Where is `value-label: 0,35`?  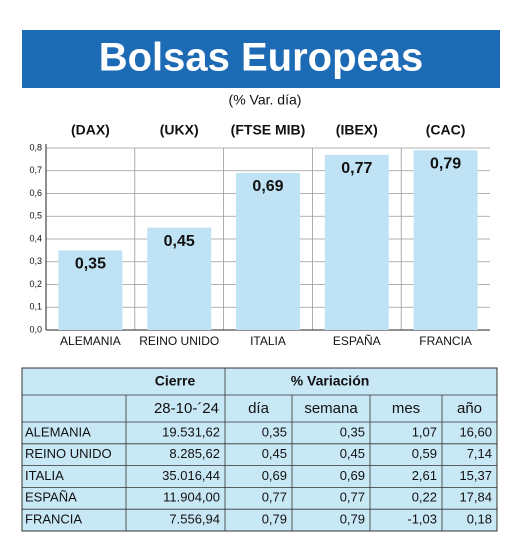 value-label: 0,35 is located at coordinates (90, 264).